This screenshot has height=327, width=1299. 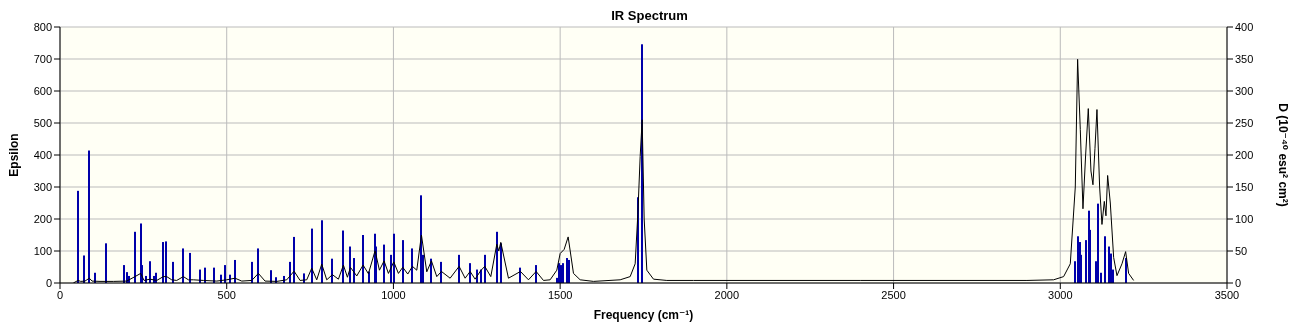 What do you see at coordinates (1060, 294) in the screenshot?
I see `x-tick-label: 3000` at bounding box center [1060, 294].